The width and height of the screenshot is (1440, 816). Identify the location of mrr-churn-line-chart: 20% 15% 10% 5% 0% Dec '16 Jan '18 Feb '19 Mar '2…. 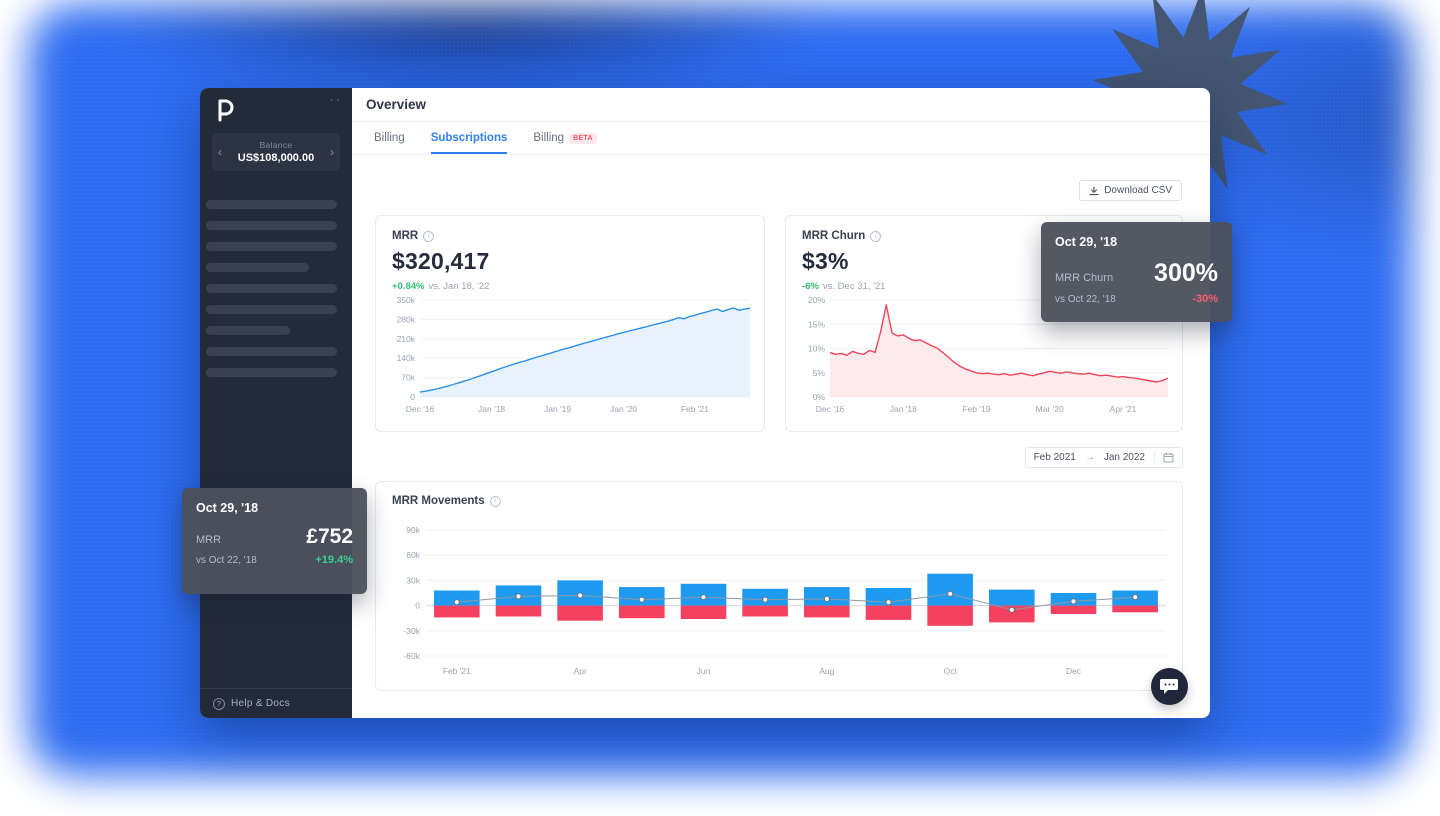
(985, 356).